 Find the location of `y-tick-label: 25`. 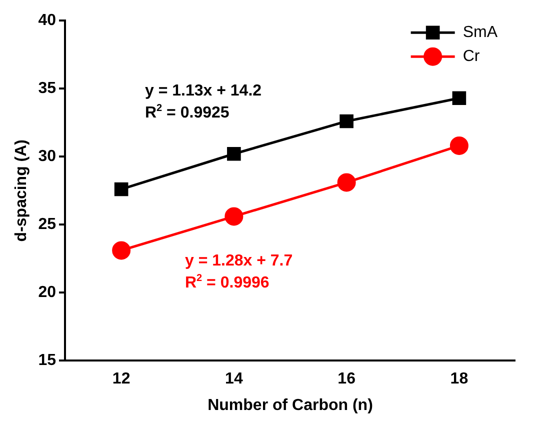

y-tick-label: 25 is located at coordinates (47, 225).